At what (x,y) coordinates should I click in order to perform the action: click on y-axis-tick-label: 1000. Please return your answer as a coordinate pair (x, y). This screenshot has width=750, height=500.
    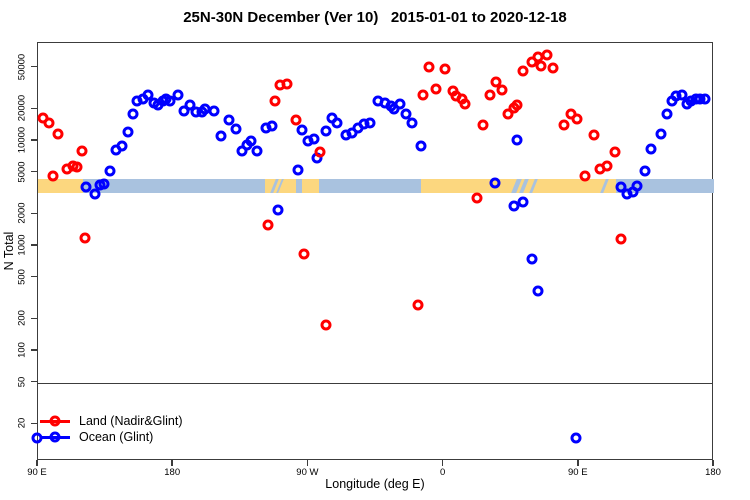
    Looking at the image, I should click on (22, 245).